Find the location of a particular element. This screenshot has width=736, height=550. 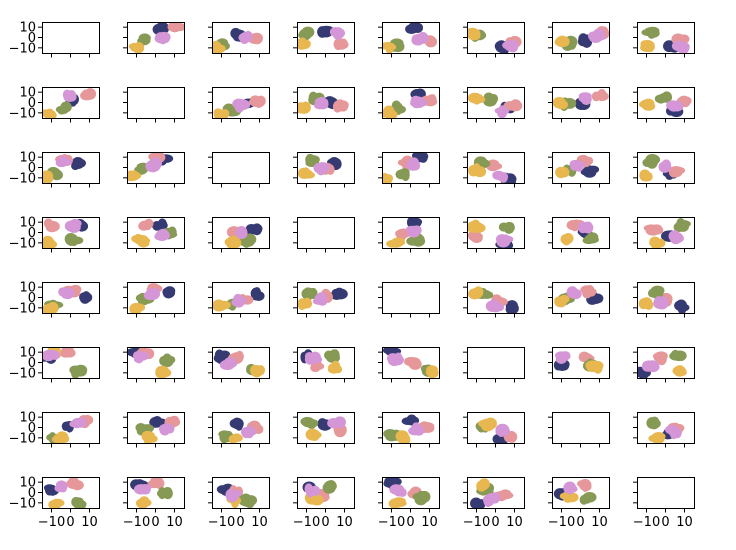

panel-frame is located at coordinates (581, 428).